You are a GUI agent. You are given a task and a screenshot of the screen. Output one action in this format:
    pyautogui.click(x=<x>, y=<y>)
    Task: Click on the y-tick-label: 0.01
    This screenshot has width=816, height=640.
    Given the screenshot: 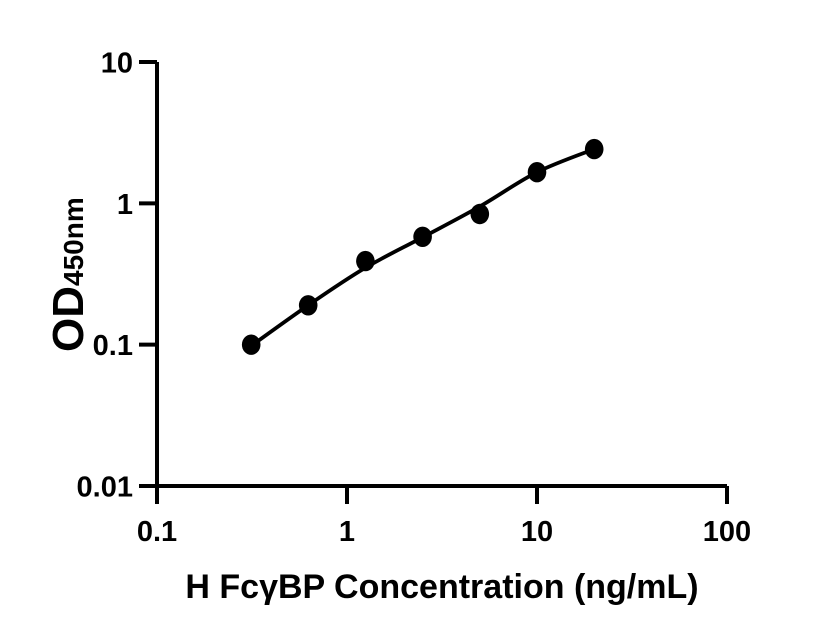 What is the action you would take?
    pyautogui.click(x=105, y=487)
    